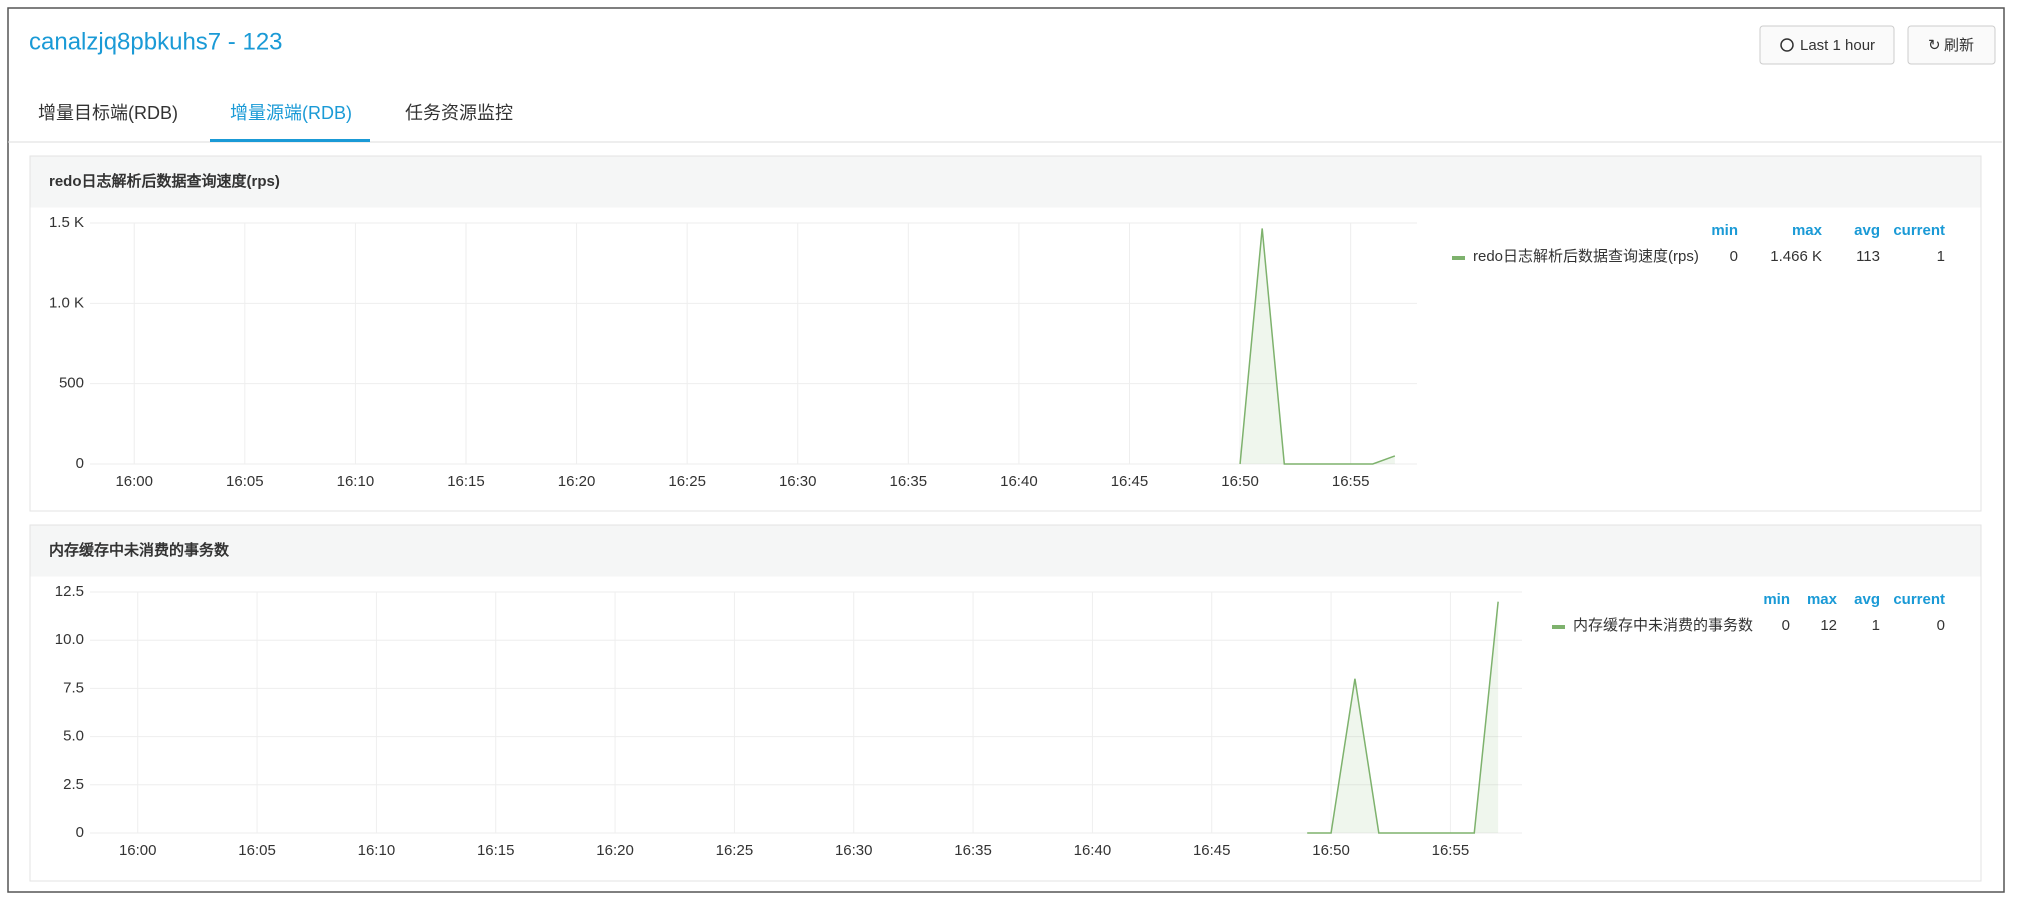 This screenshot has height=910, width=2020. What do you see at coordinates (290, 140) in the screenshot?
I see `tab-underline` at bounding box center [290, 140].